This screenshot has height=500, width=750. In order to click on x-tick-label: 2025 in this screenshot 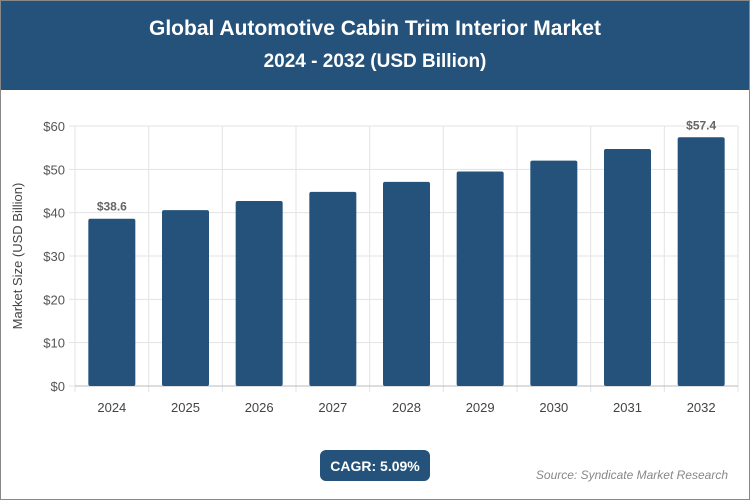, I will do `click(185, 407)`.